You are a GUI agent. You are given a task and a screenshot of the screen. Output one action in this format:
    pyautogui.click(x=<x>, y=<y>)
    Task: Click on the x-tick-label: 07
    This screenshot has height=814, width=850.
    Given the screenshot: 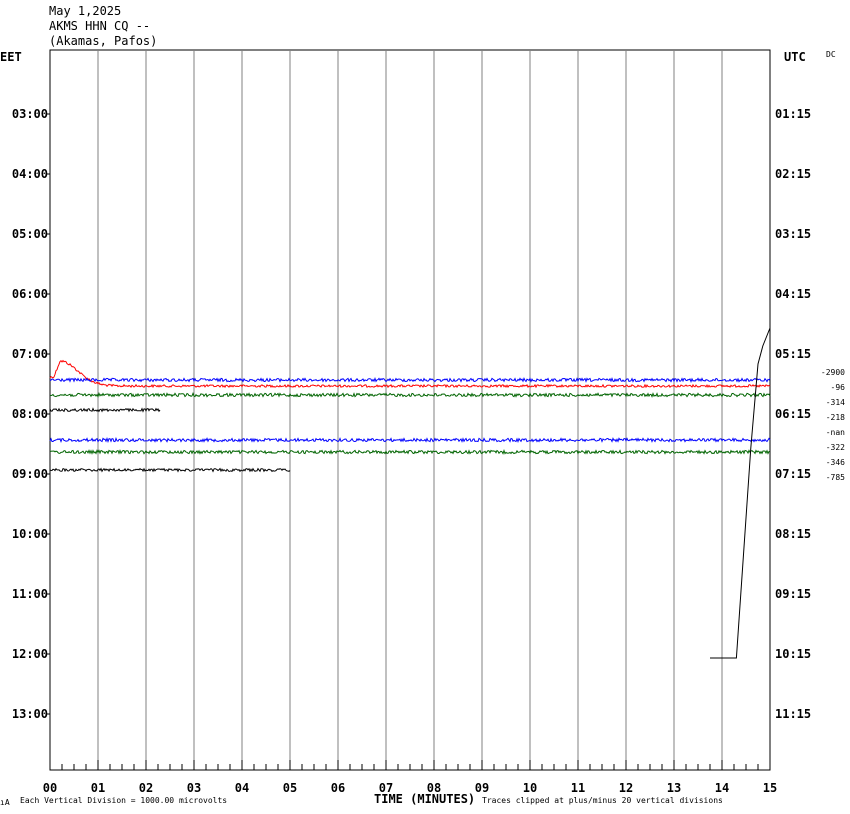 What is the action you would take?
    pyautogui.click(x=386, y=788)
    